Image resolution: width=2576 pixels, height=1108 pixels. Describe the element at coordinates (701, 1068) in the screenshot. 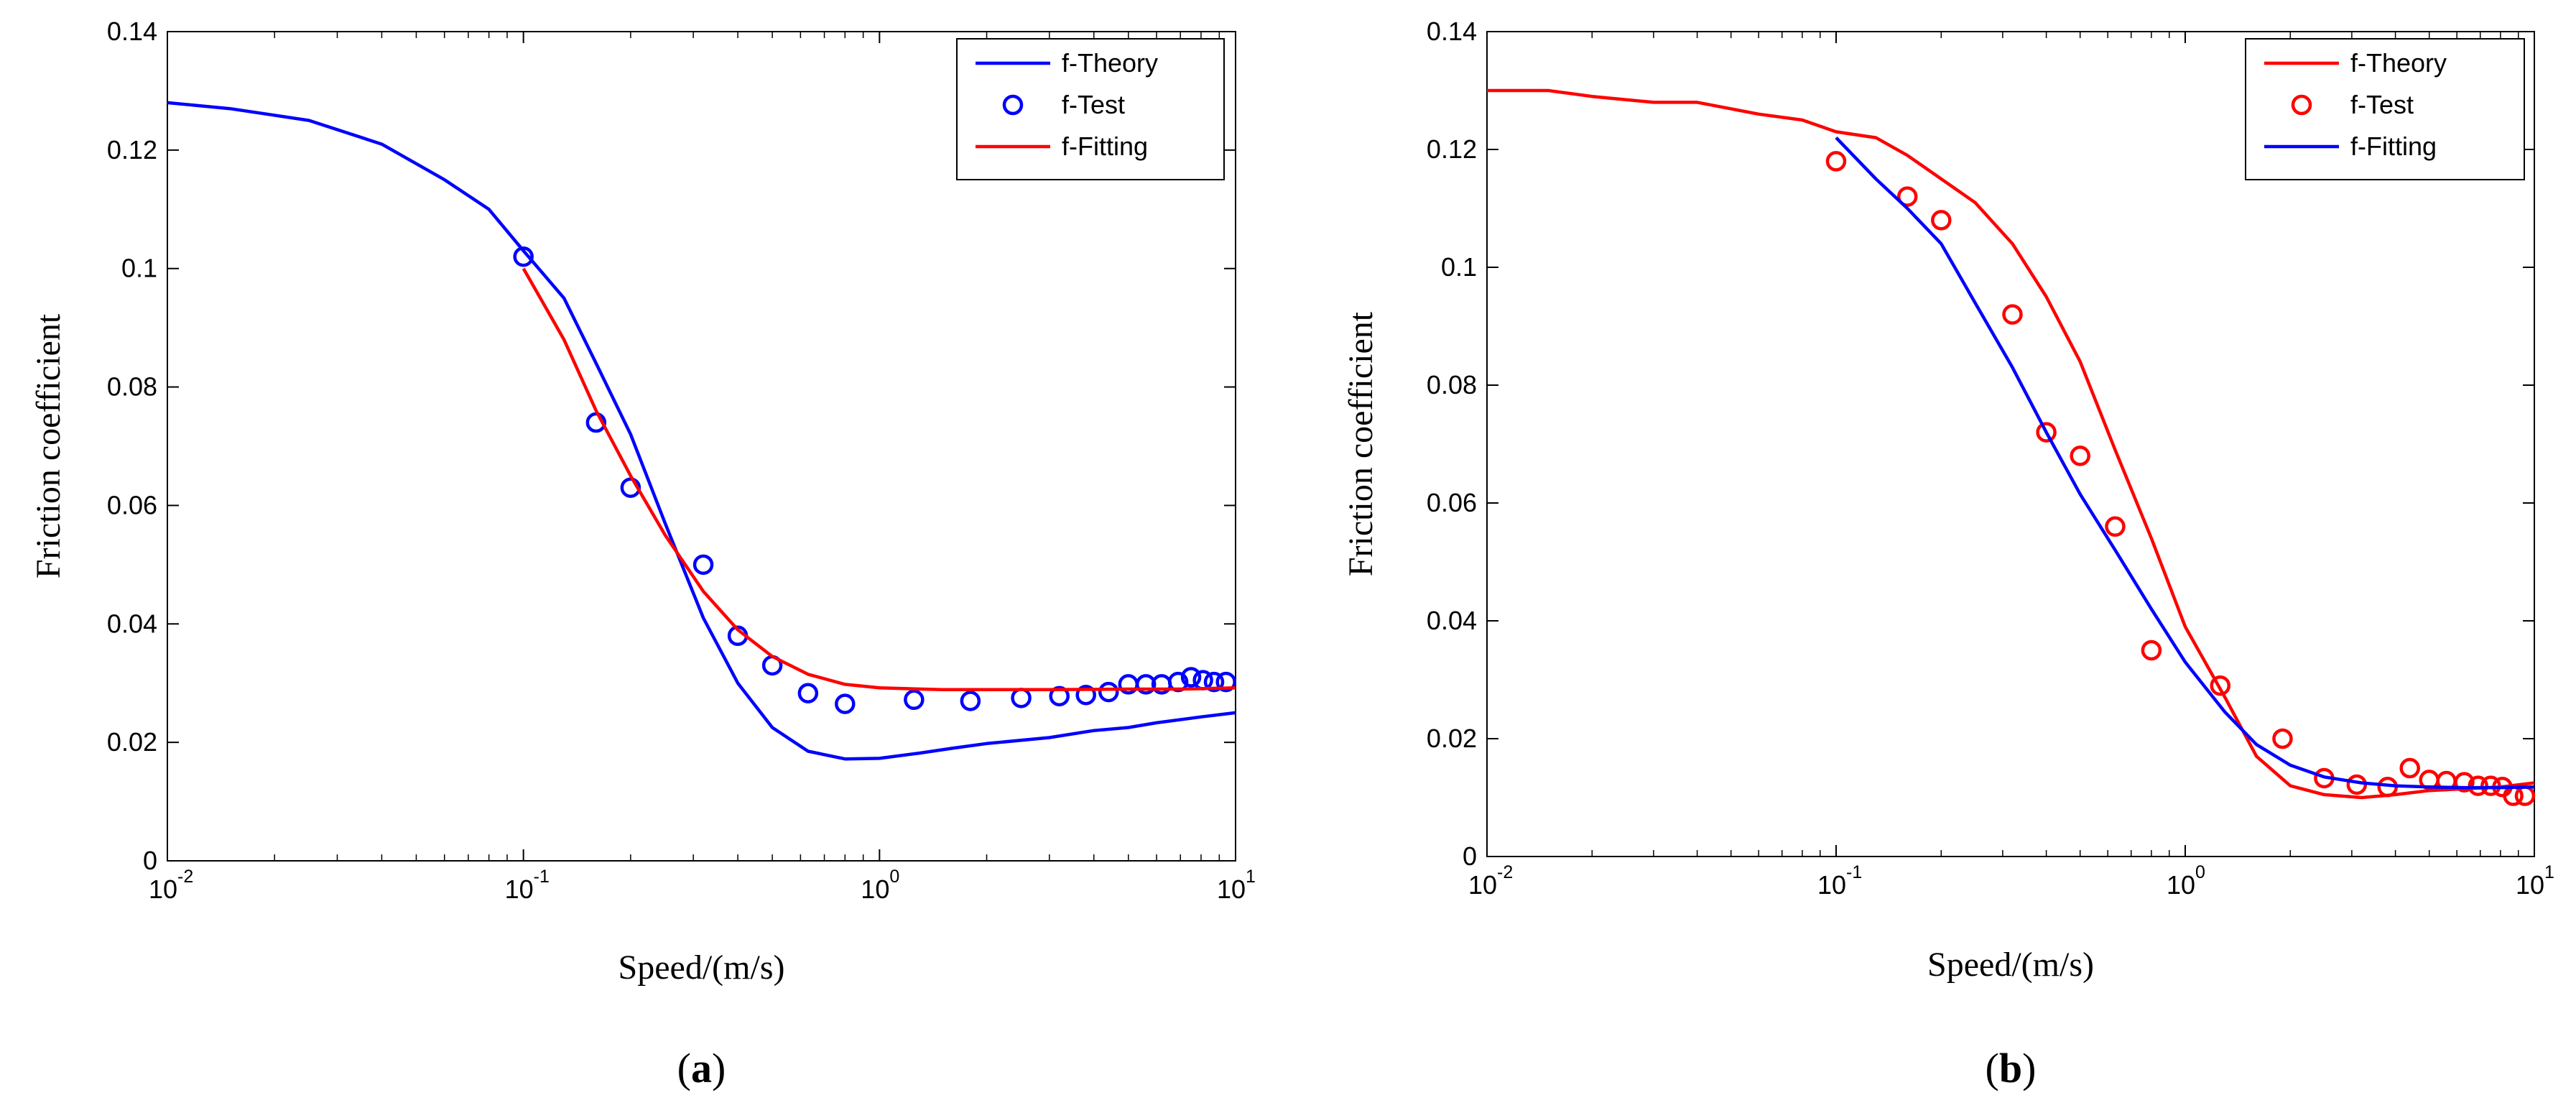

I see `panel-label: (a)` at that location.